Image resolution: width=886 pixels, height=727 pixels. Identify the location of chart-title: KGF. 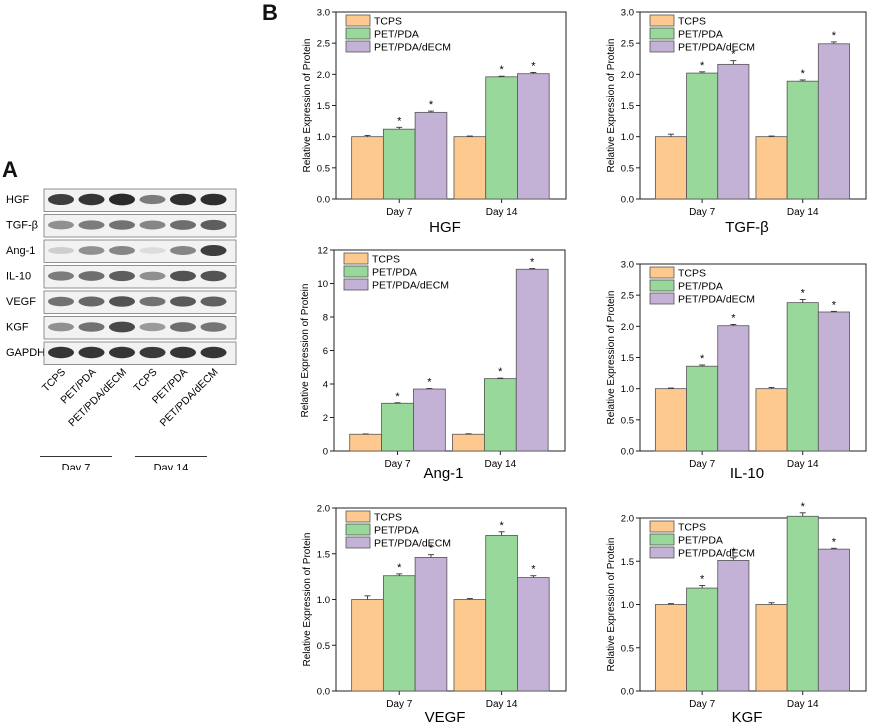
(747, 717).